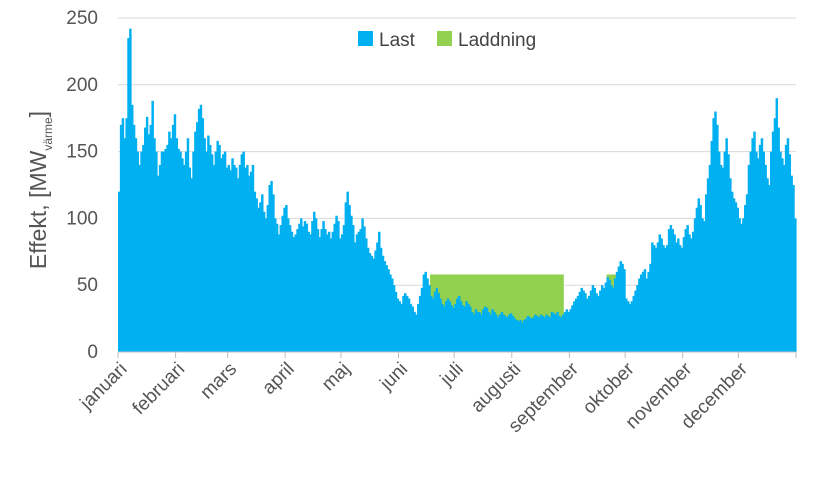  What do you see at coordinates (336, 377) in the screenshot?
I see `x-tick-label-maj: maj` at bounding box center [336, 377].